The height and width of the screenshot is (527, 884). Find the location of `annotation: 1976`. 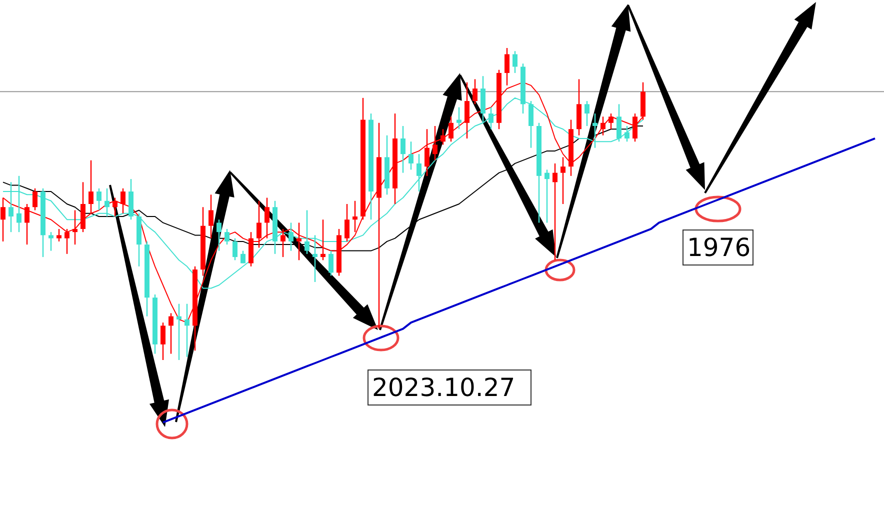

annotation: 1976 is located at coordinates (719, 247).